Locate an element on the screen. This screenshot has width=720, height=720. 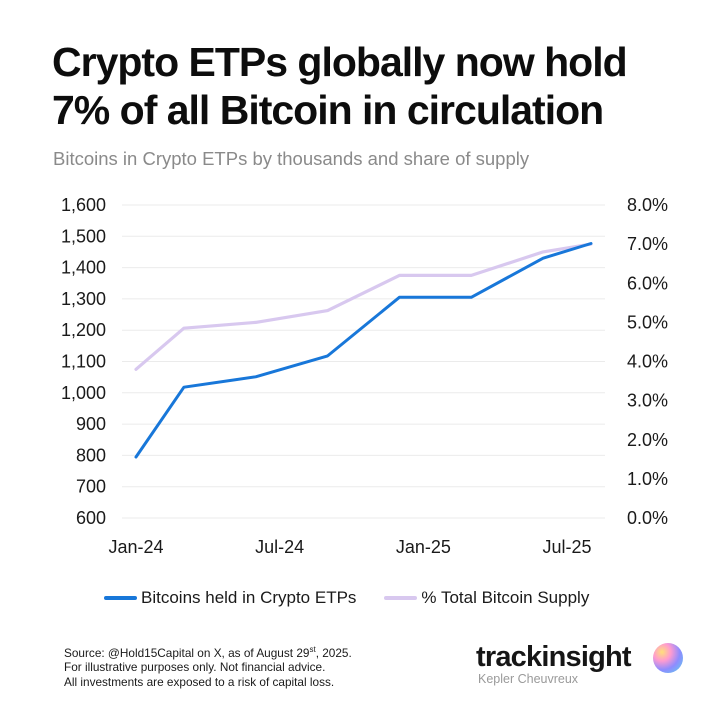
y-left-tick-label: 900 is located at coordinates (91, 424).